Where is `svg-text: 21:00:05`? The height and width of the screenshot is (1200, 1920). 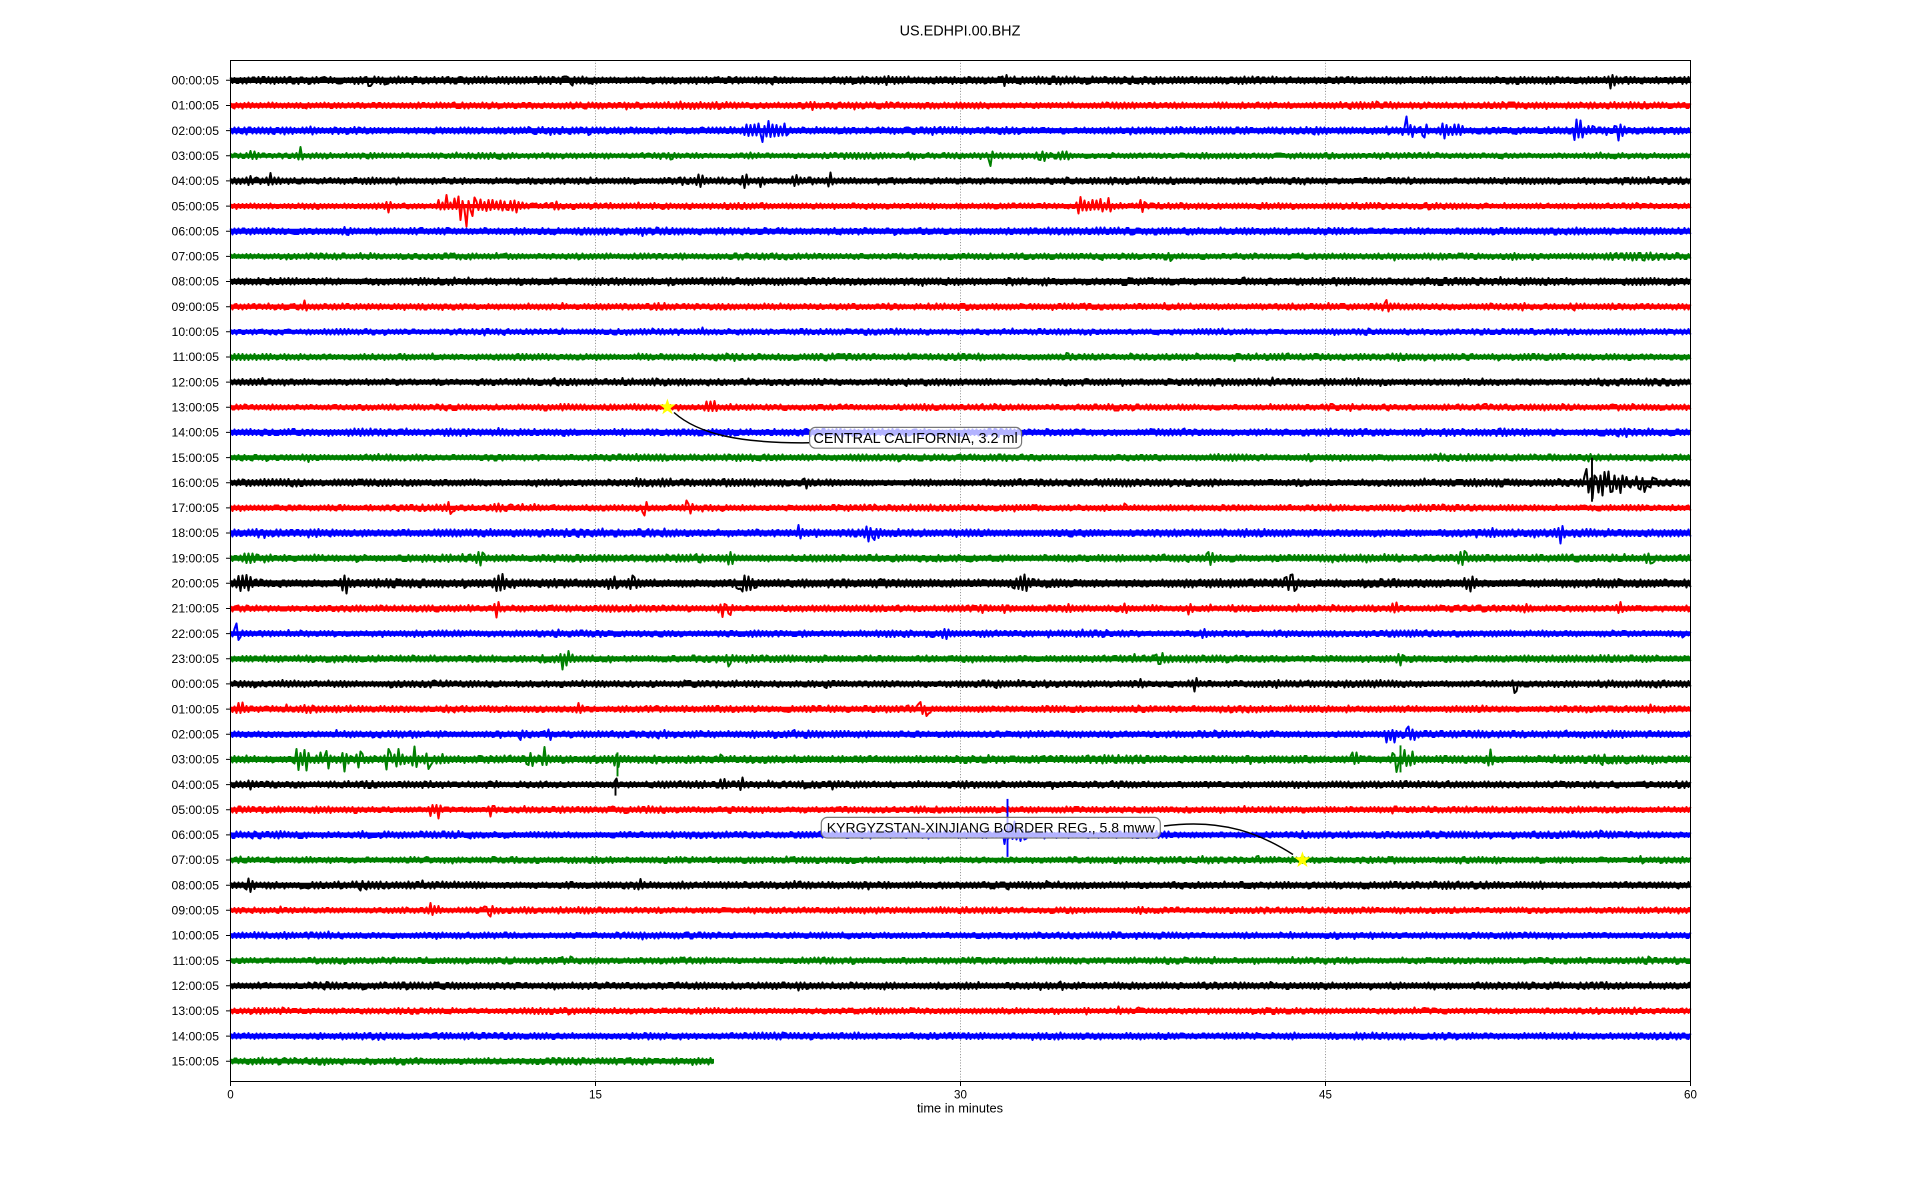
svg-text: 21:00:05 is located at coordinates (196, 609).